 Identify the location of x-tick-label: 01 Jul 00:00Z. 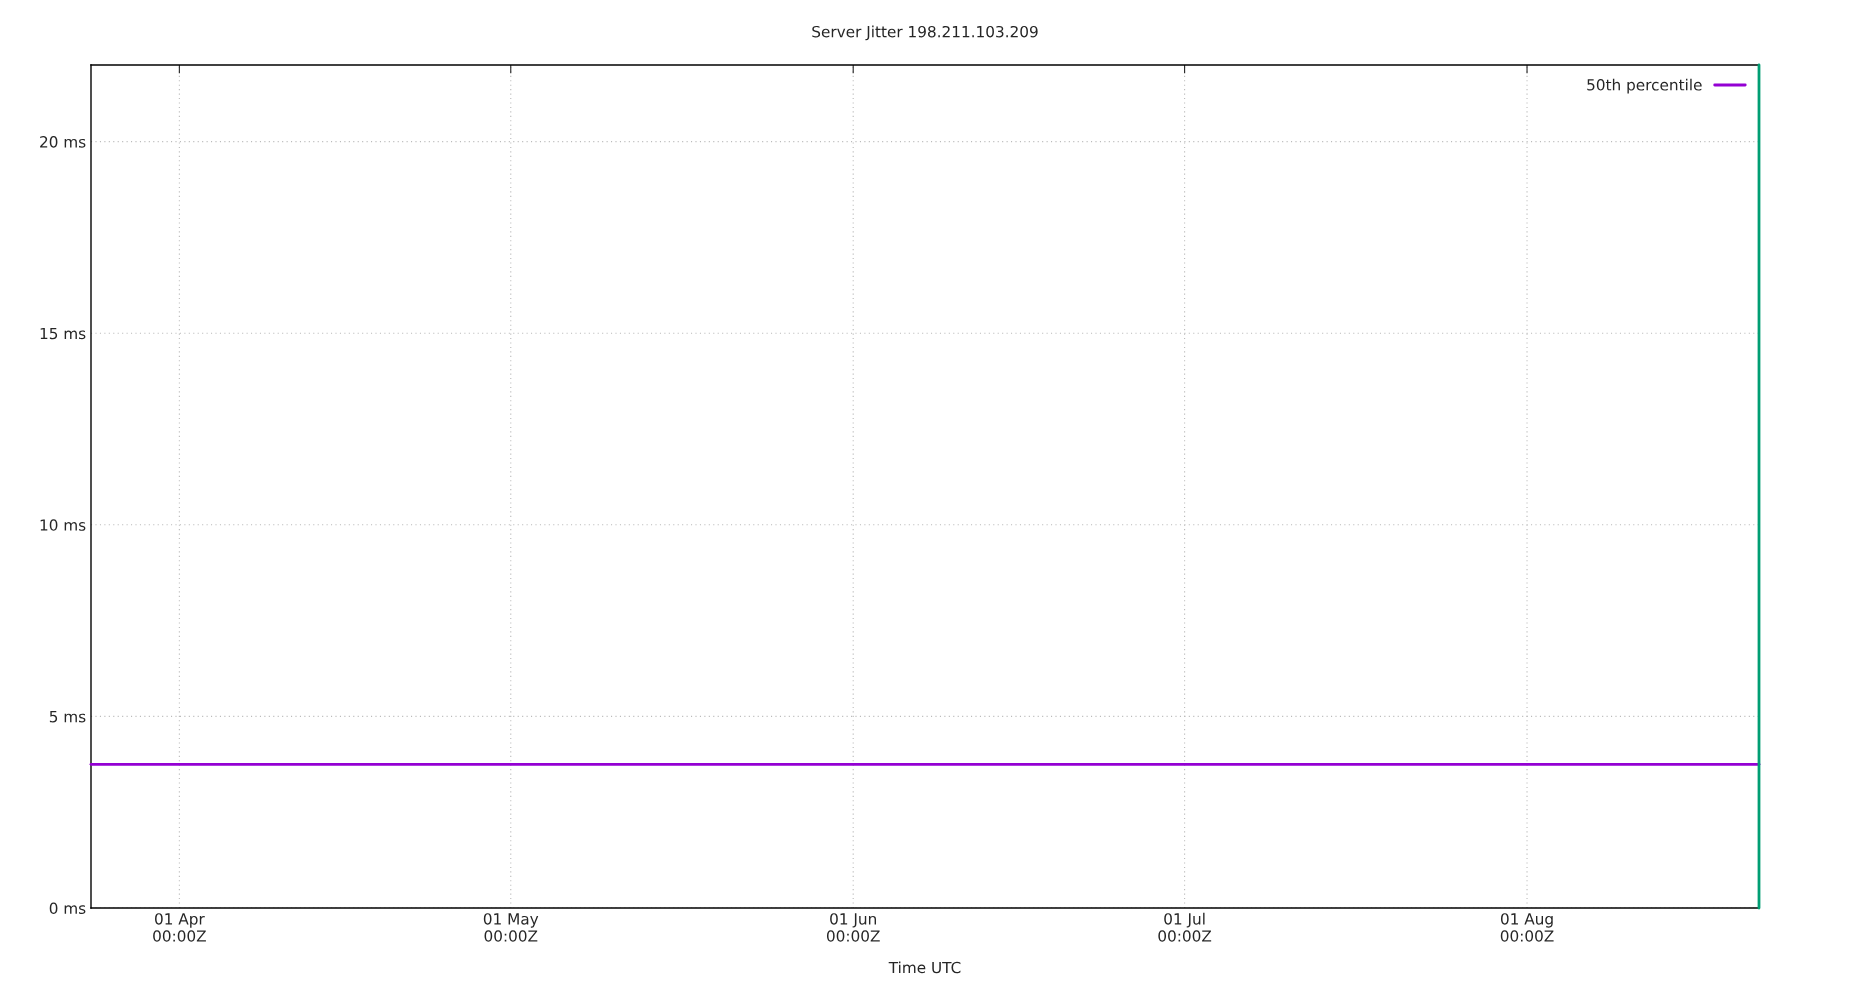
(1185, 927).